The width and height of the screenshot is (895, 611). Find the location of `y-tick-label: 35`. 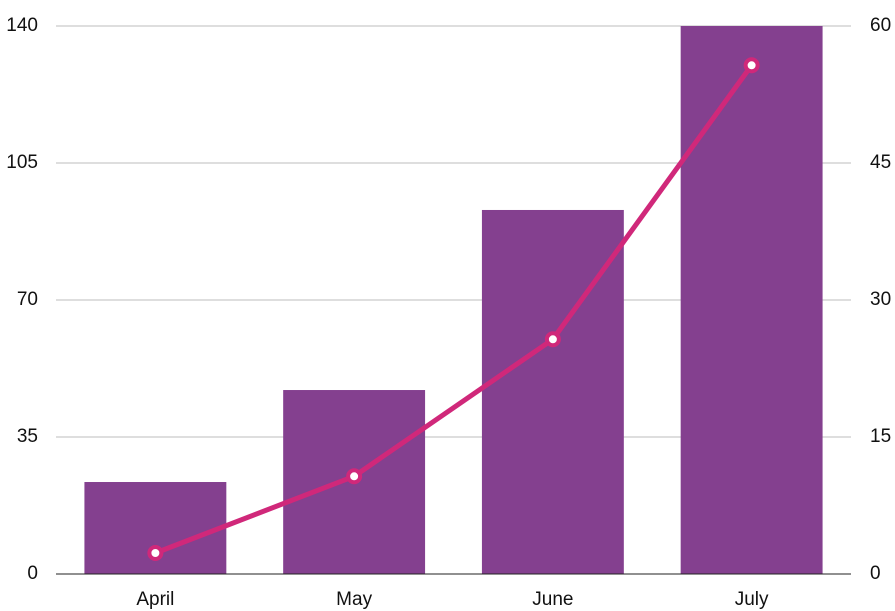

y-tick-label: 35 is located at coordinates (27, 436).